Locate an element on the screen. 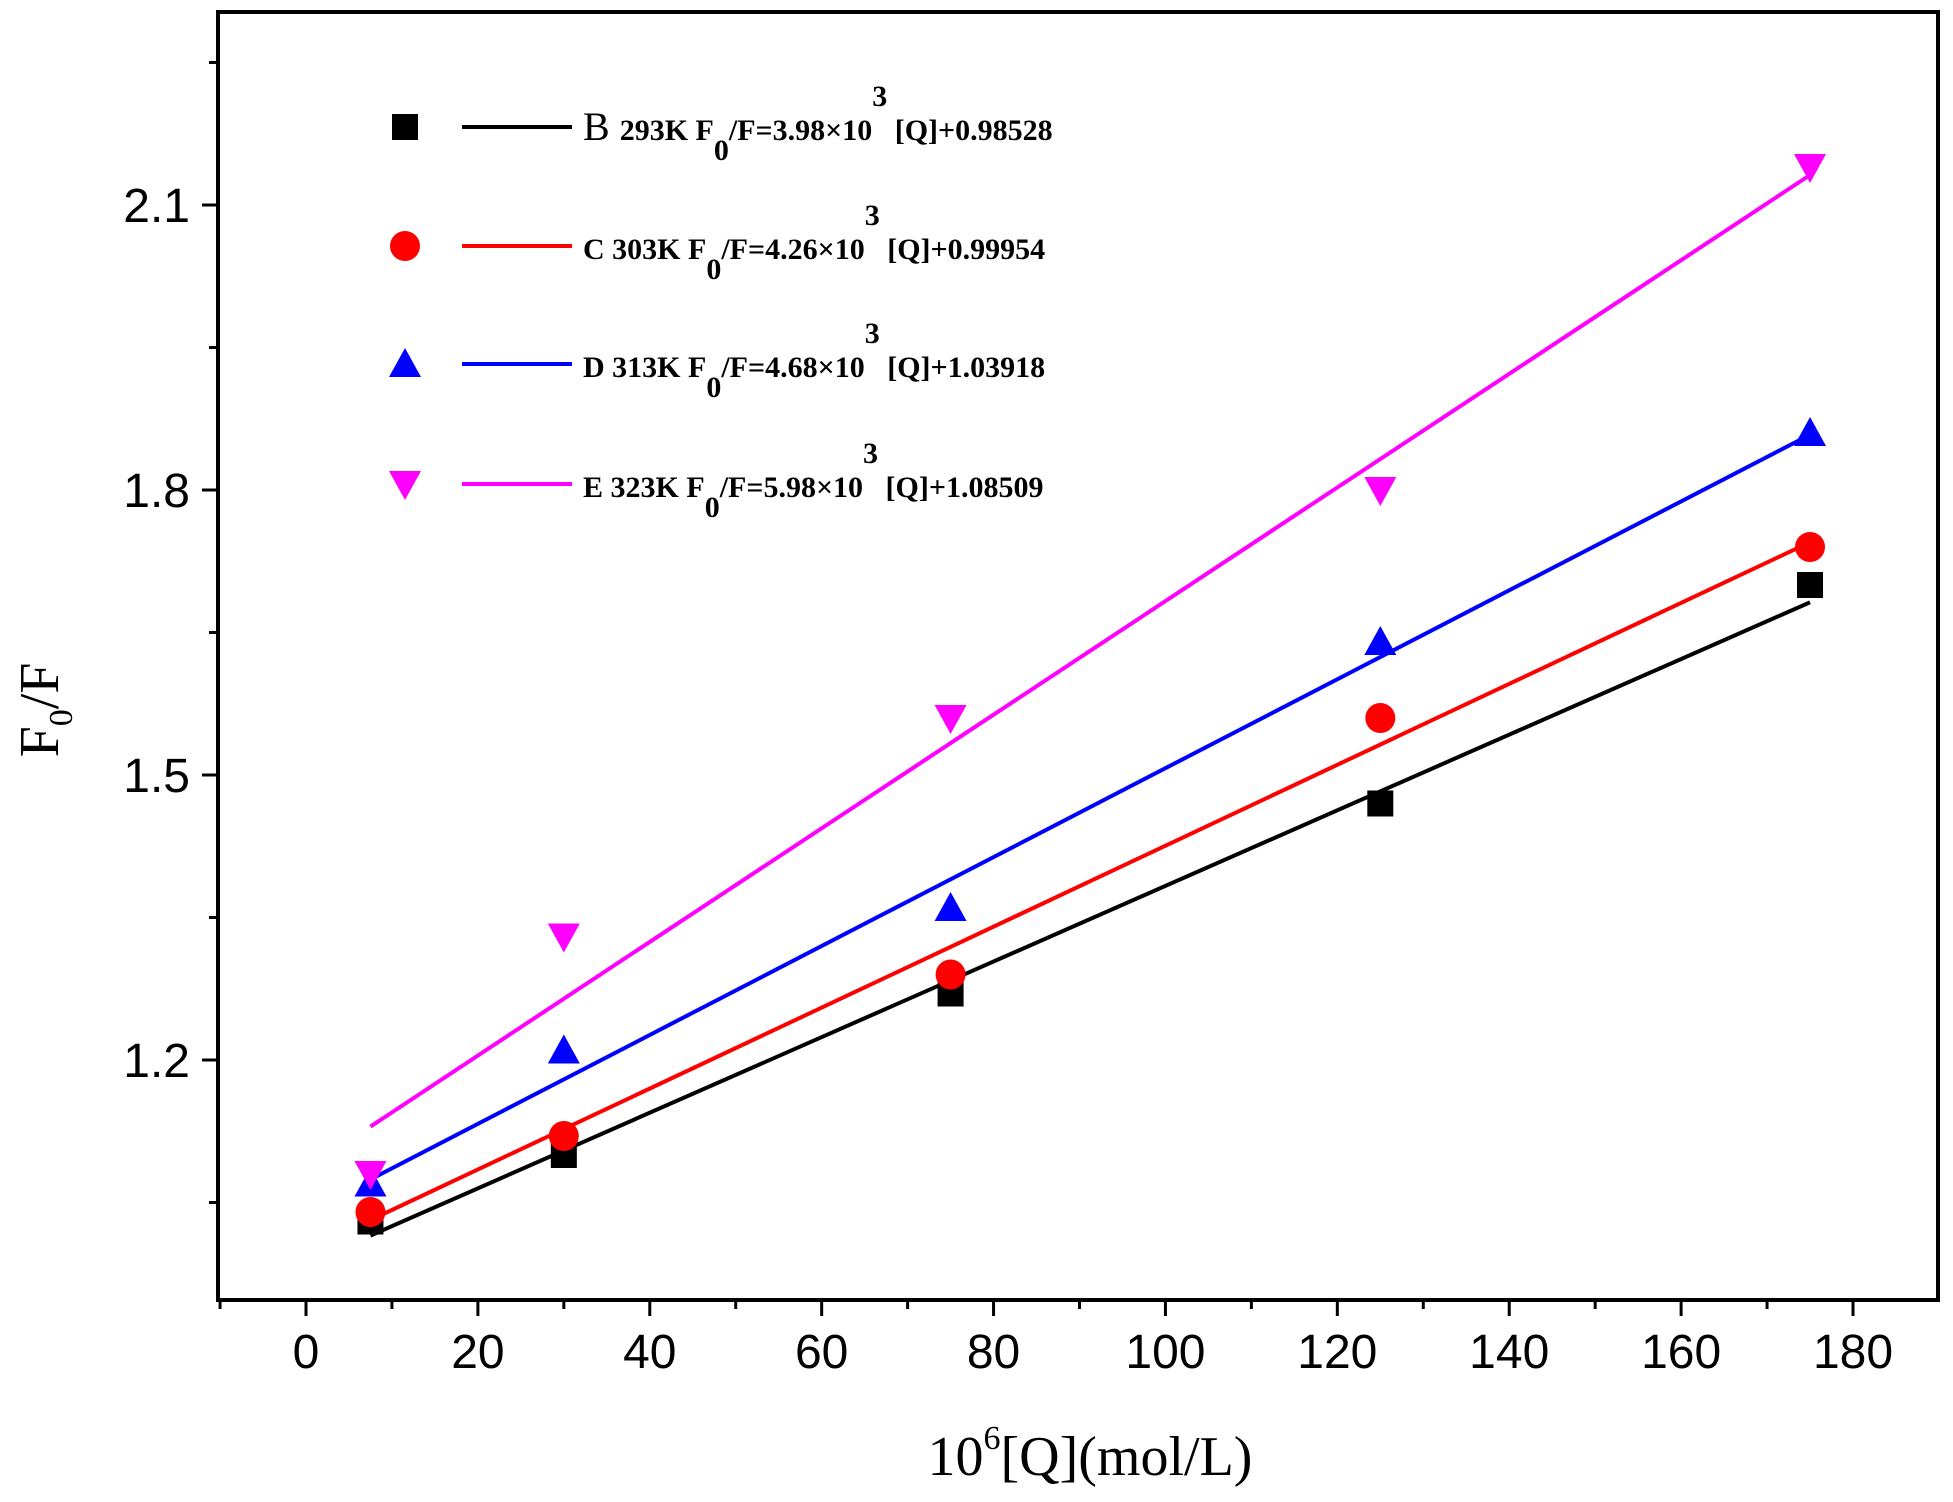 This screenshot has height=1502, width=1953. y-tick-label: 1.8 is located at coordinates (156, 491).